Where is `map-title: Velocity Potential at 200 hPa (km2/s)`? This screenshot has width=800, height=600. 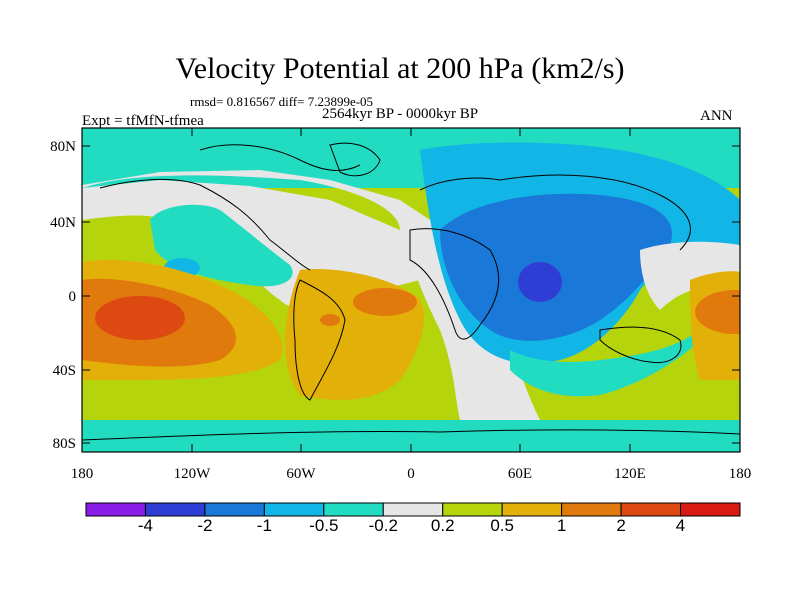 map-title: Velocity Potential at 200 hPa (km2/s) is located at coordinates (400, 68).